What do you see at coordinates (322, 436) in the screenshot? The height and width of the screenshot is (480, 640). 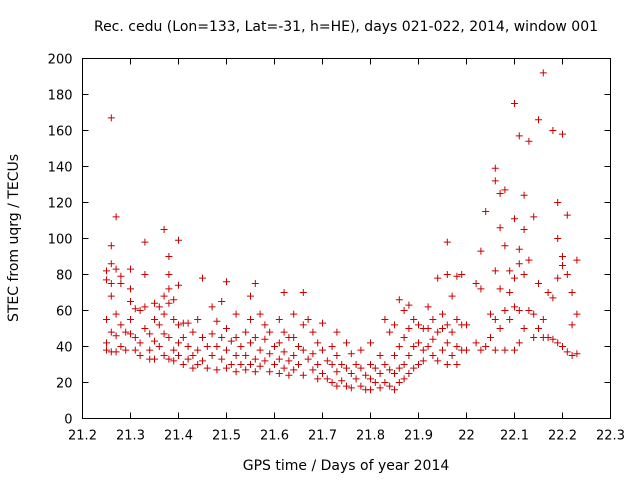 I see `x-tick-label: 21.7` at bounding box center [322, 436].